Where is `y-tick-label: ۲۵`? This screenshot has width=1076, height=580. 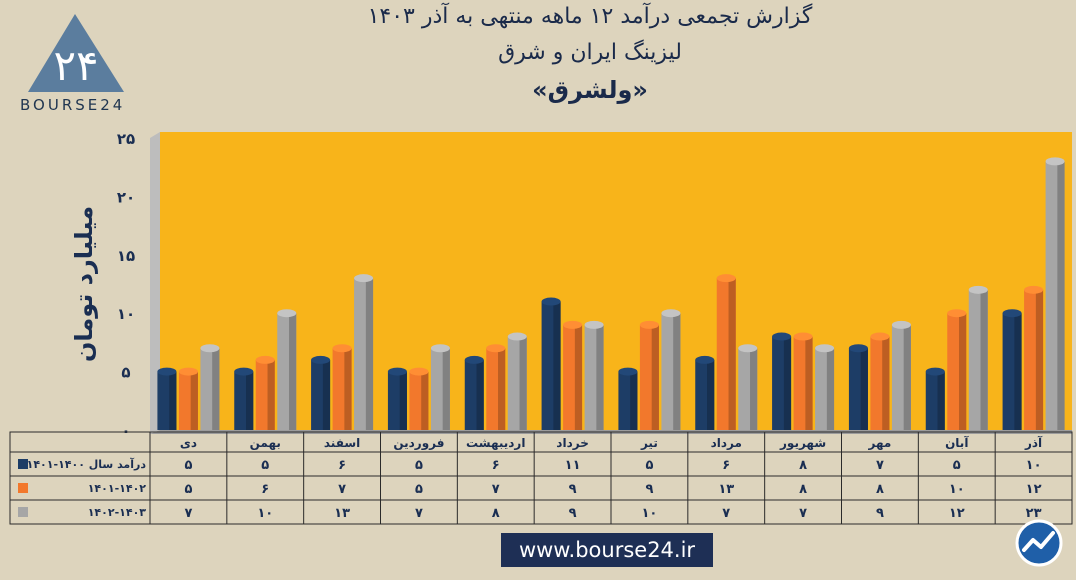
y-tick-label: ۲۵ is located at coordinates (126, 139).